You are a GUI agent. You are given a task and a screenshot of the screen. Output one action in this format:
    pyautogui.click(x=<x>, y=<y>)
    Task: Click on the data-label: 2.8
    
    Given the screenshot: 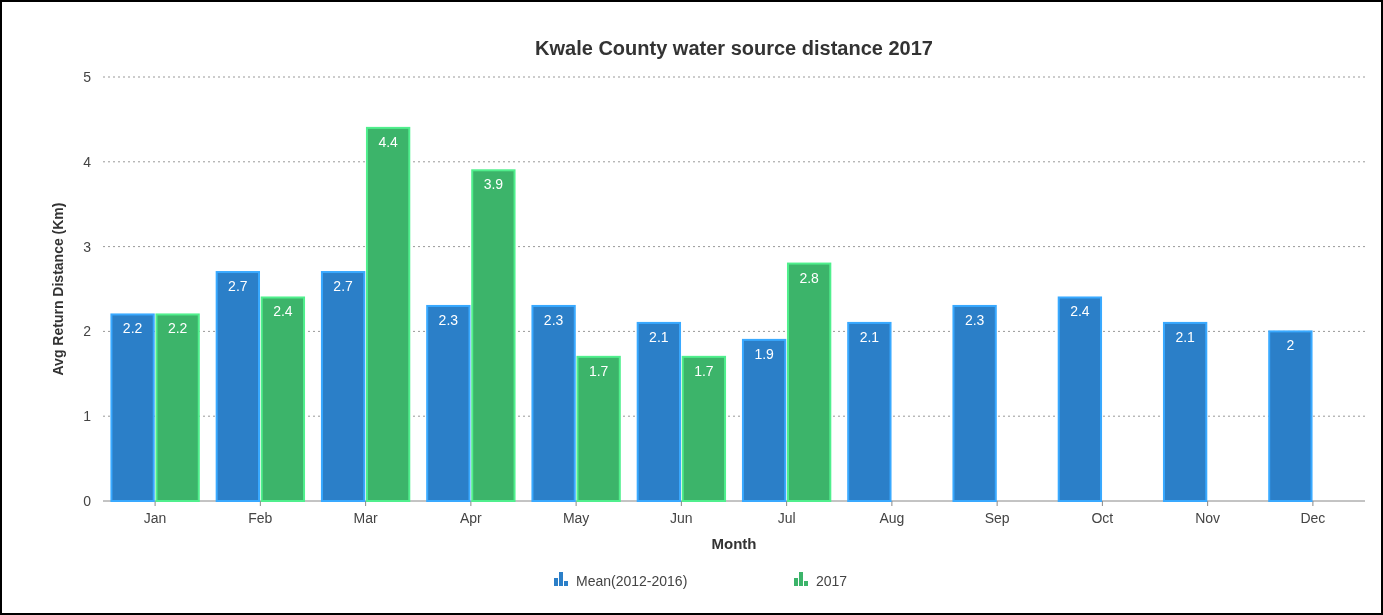 What is the action you would take?
    pyautogui.click(x=809, y=277)
    